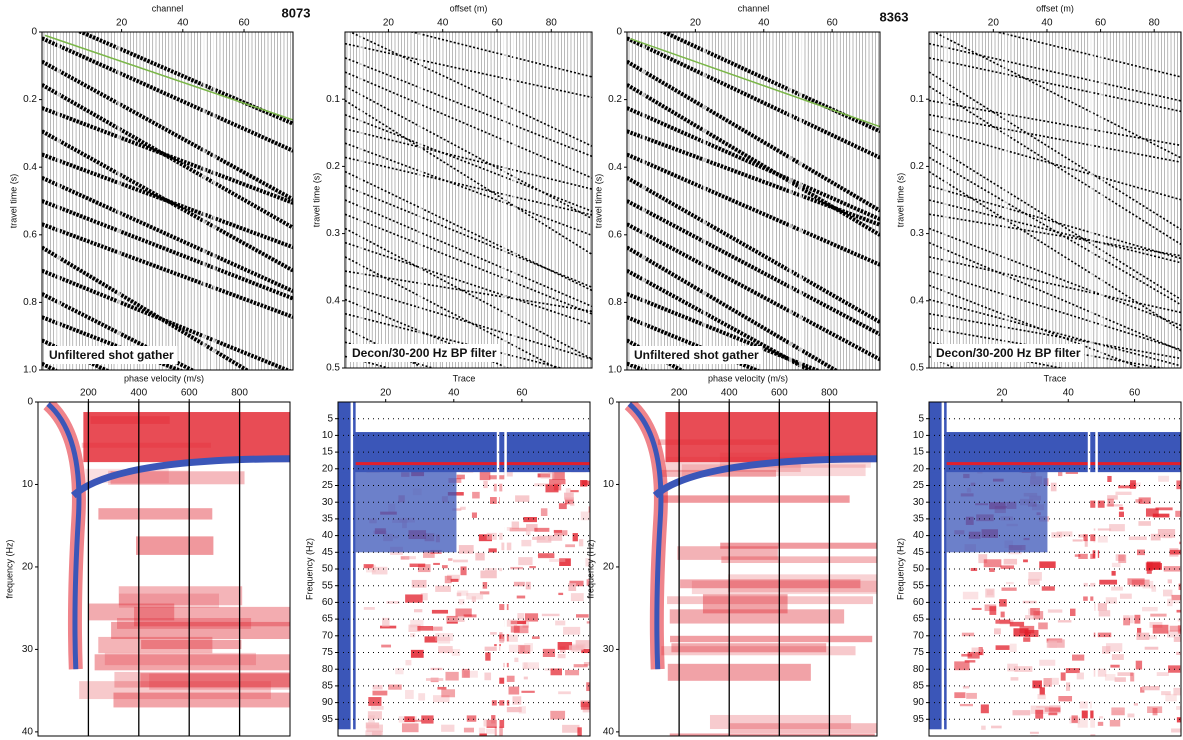 The width and height of the screenshot is (1183, 740). What do you see at coordinates (28, 732) in the screenshot?
I see `y-tick-label: 40` at bounding box center [28, 732].